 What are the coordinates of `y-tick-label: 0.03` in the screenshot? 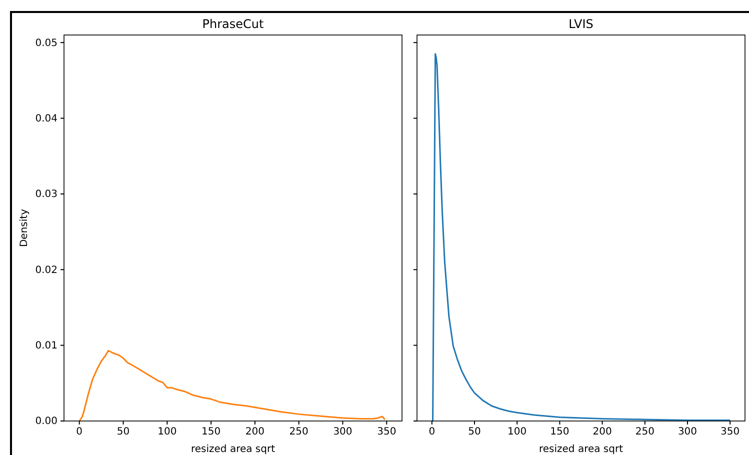 It's located at (46, 194).